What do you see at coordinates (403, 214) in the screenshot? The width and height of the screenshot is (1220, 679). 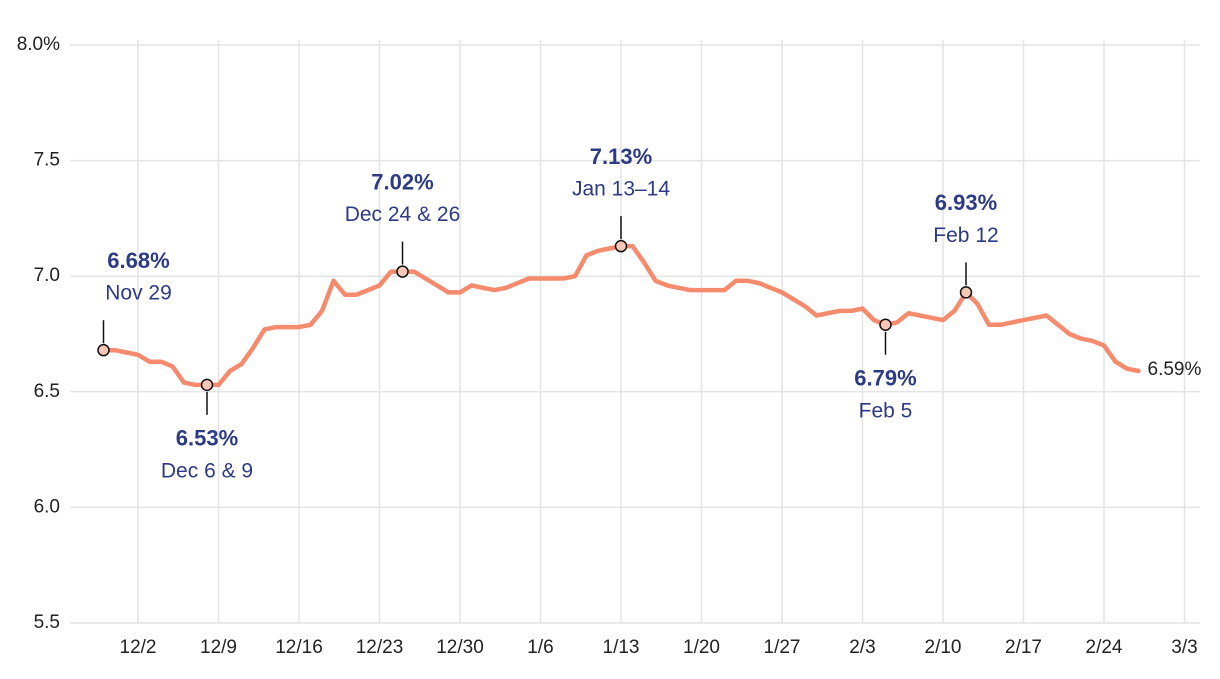 I see `annotation-label: Dec 24 & 26` at bounding box center [403, 214].